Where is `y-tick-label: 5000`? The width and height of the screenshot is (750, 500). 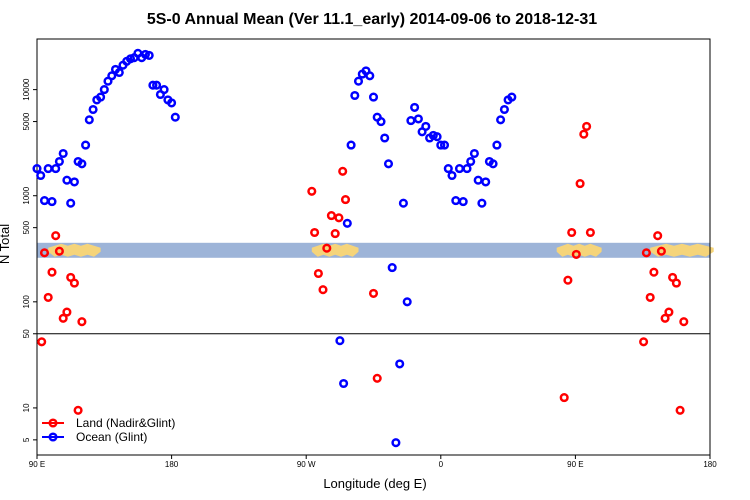
y-tick-label: 5000 is located at coordinates (26, 121).